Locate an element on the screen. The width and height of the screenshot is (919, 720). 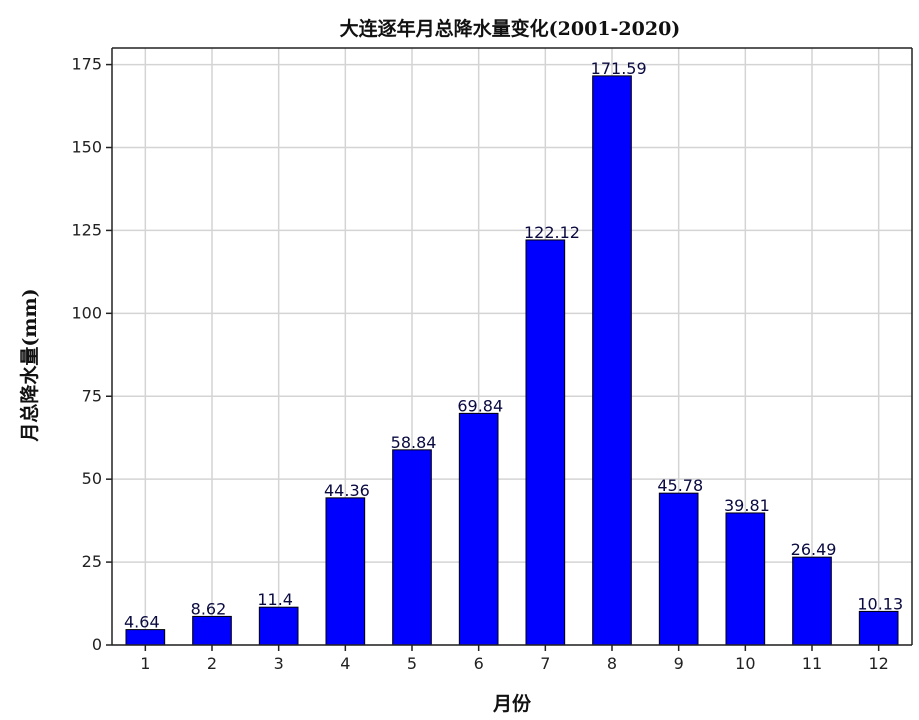
x-tick-label: 3 is located at coordinates (279, 663).